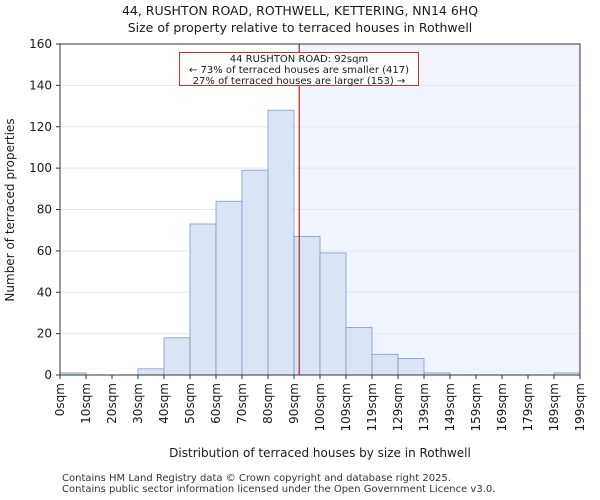 The image size is (600, 500). I want to click on y-tick-label: 20, so click(44, 334).